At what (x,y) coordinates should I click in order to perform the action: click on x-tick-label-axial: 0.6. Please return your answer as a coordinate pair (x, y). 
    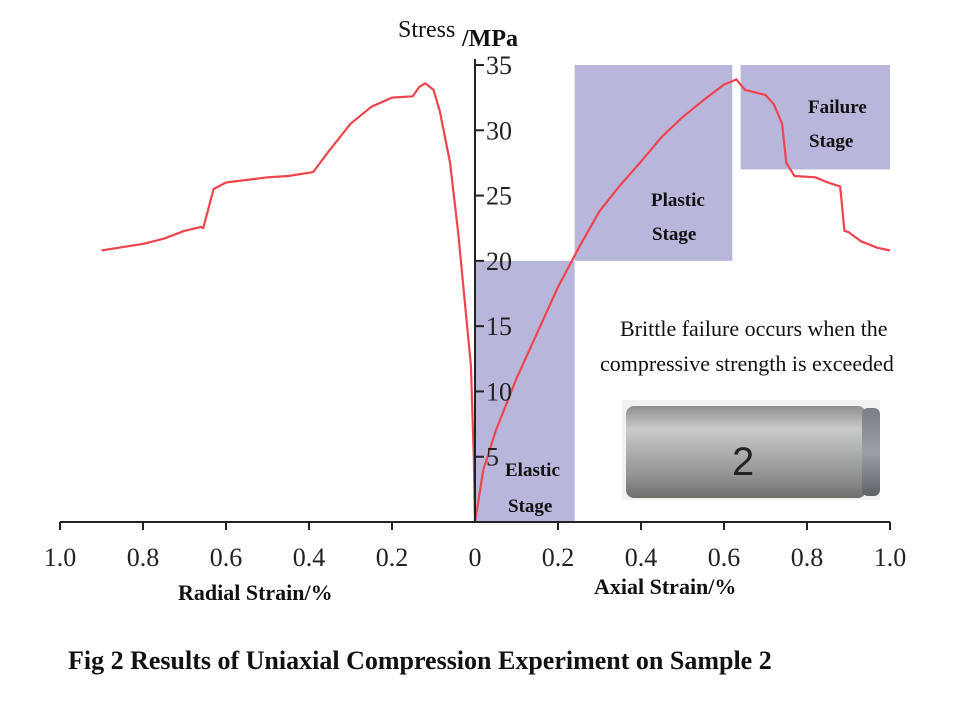
    Looking at the image, I should click on (724, 557).